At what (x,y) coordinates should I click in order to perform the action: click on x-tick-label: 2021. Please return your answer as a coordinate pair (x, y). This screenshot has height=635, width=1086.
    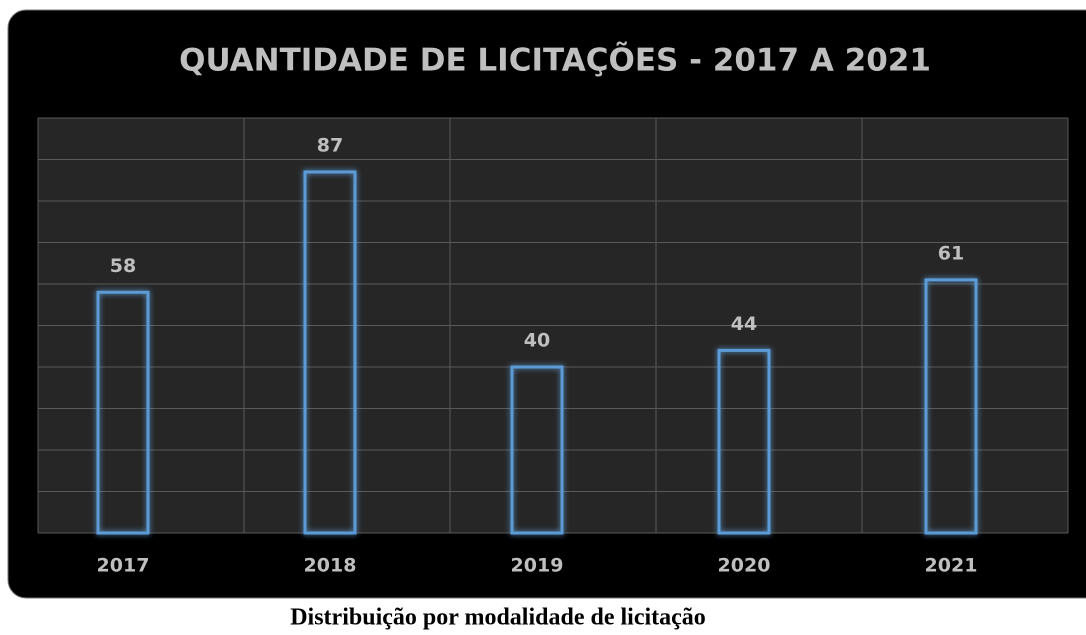
    Looking at the image, I should click on (951, 566).